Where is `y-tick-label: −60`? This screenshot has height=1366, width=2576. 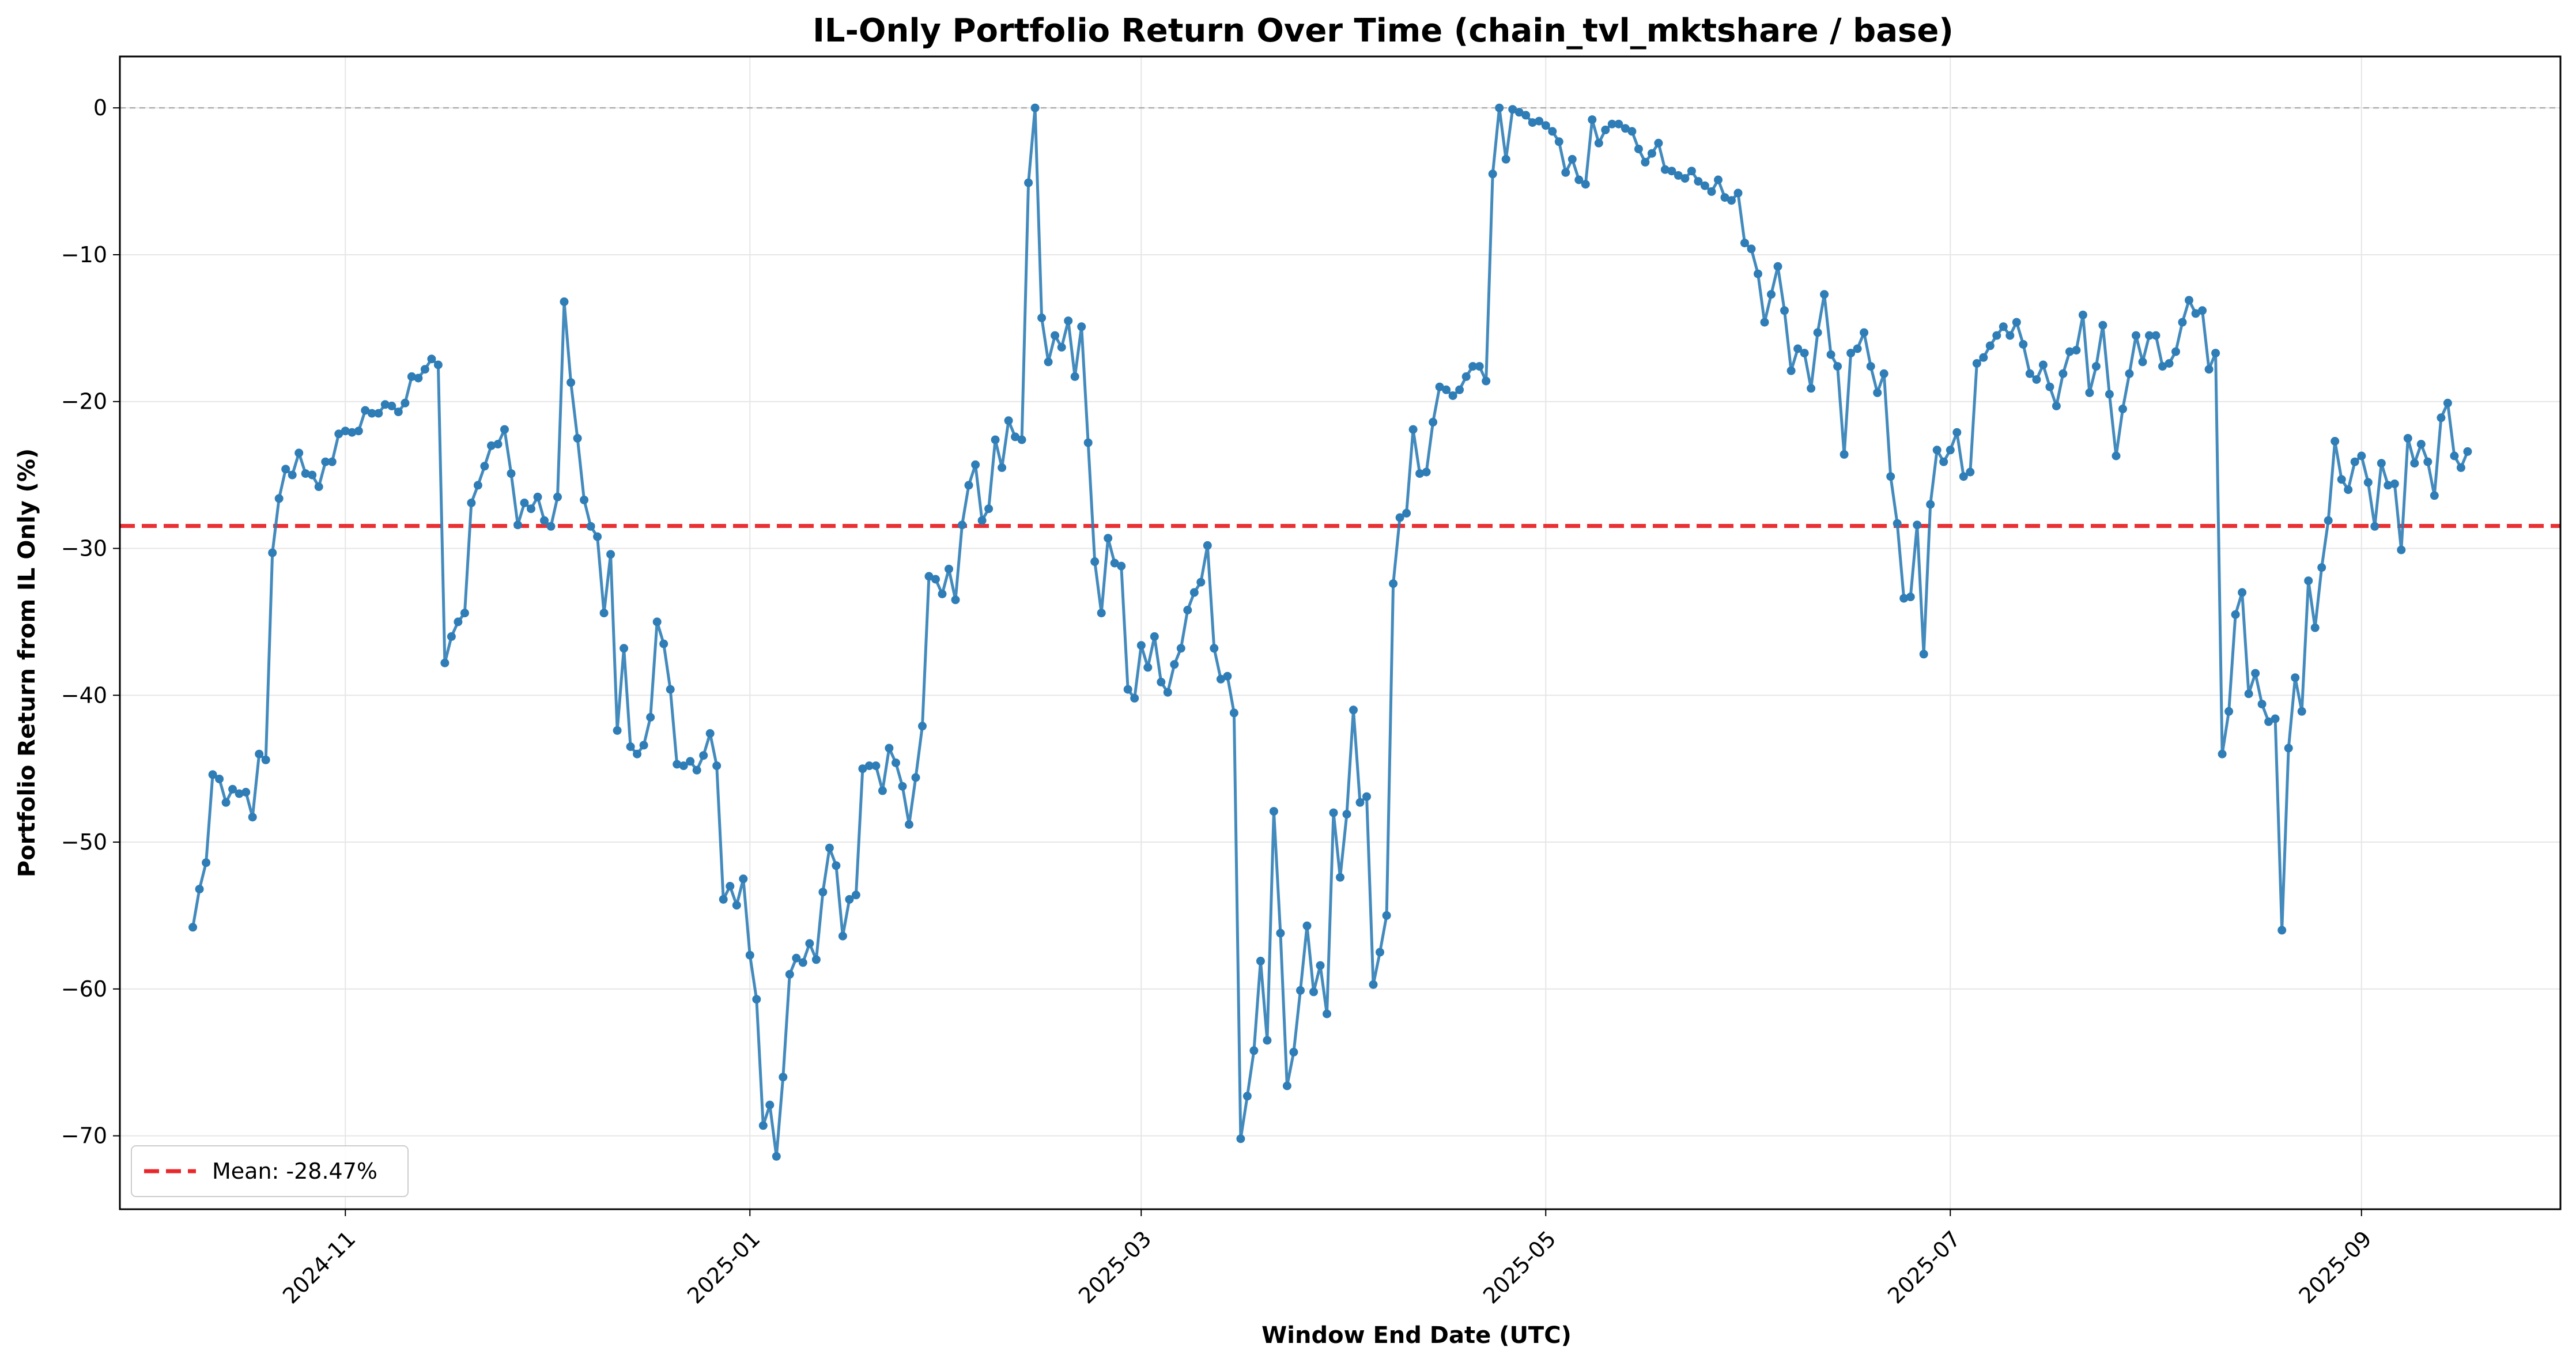
y-tick-label: −60 is located at coordinates (84, 989).